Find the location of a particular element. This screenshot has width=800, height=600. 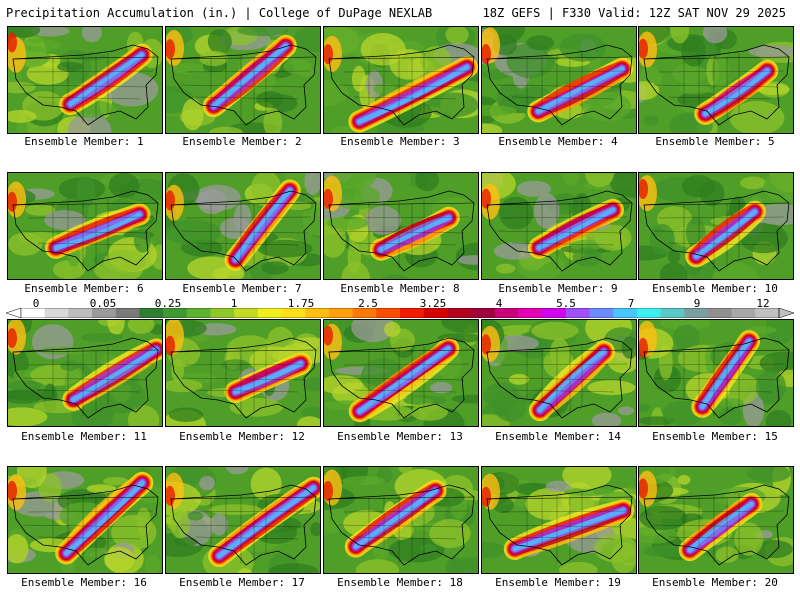

ensemble-member-label: Ensemble Member: 16 is located at coordinates (84, 582).